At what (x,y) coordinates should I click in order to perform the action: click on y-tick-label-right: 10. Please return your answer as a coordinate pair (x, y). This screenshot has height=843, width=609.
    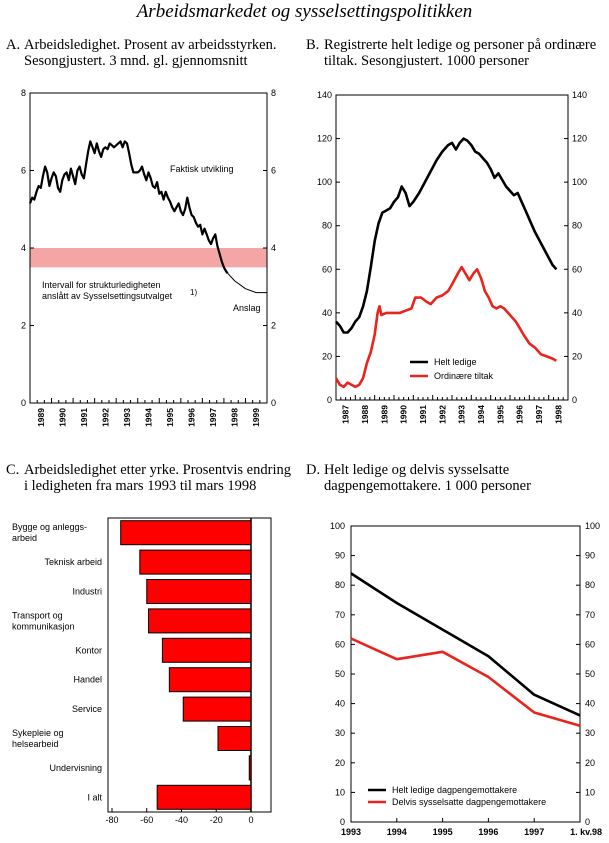
    Looking at the image, I should click on (590, 792).